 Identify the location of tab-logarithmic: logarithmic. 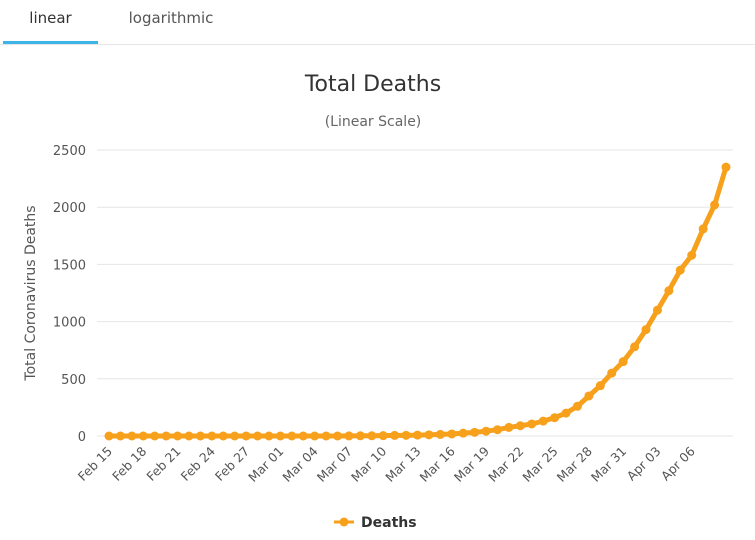
(171, 21).